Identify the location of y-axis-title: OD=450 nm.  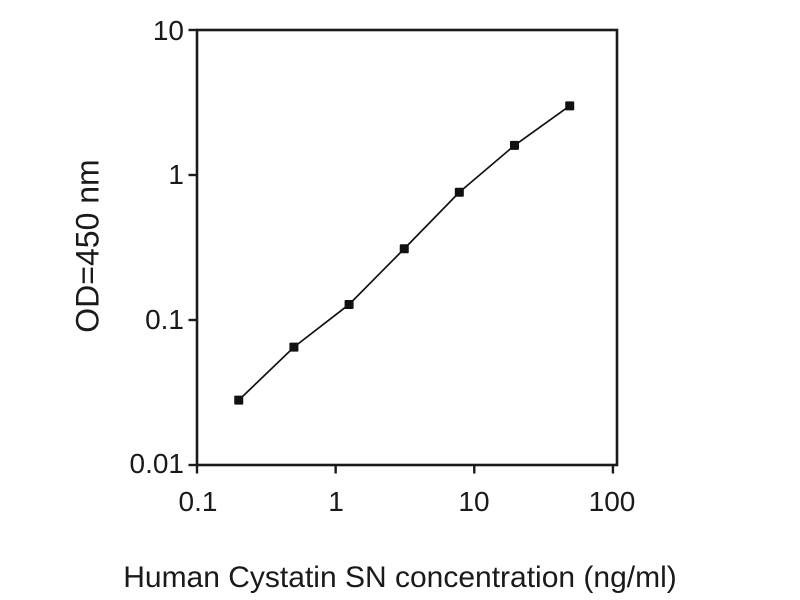
(87, 246).